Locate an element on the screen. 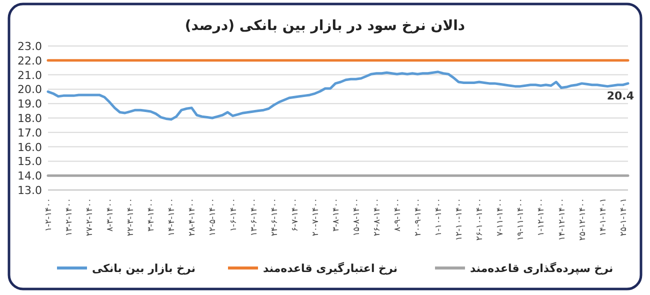 Image resolution: width=650 pixels, height=295 pixels. y-tick-label: 21.0 is located at coordinates (30, 75).